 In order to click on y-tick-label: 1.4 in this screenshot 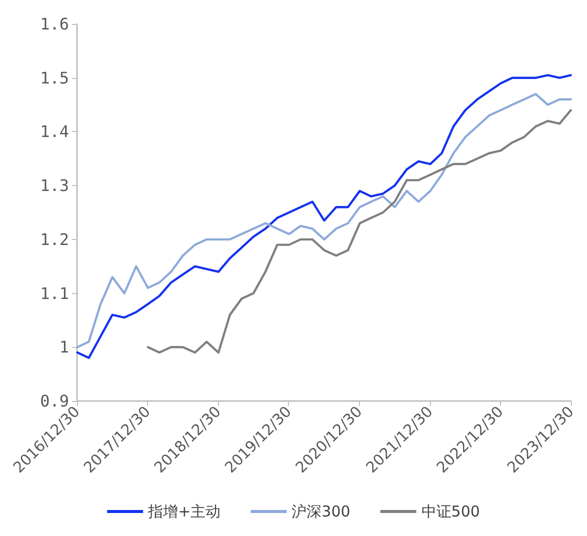, I will do `click(54, 132)`.